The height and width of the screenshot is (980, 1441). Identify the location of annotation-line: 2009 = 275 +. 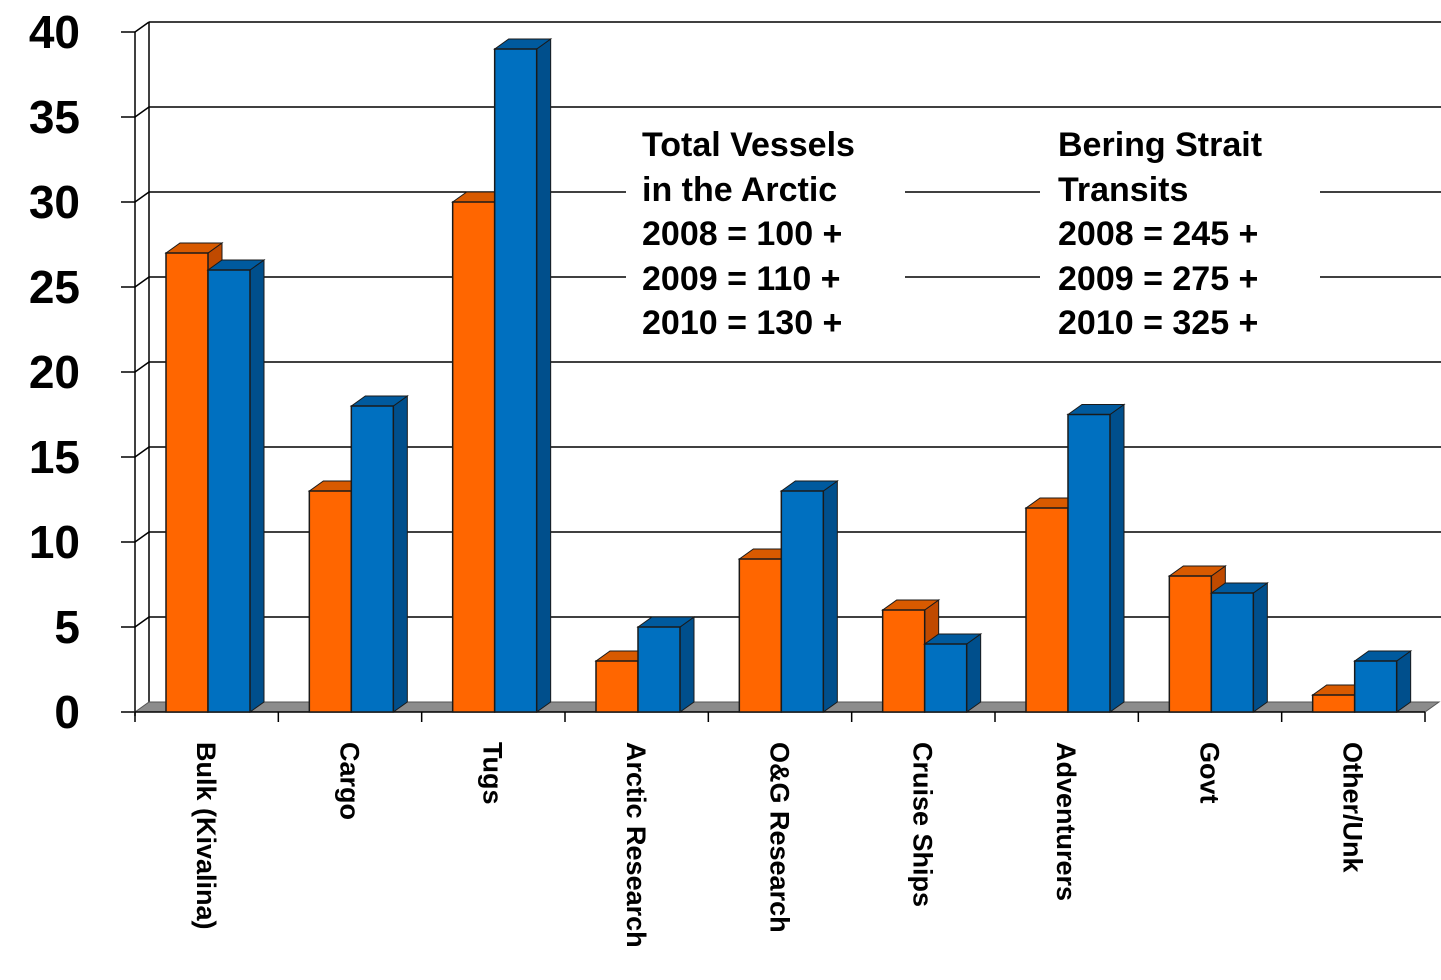
(1158, 278).